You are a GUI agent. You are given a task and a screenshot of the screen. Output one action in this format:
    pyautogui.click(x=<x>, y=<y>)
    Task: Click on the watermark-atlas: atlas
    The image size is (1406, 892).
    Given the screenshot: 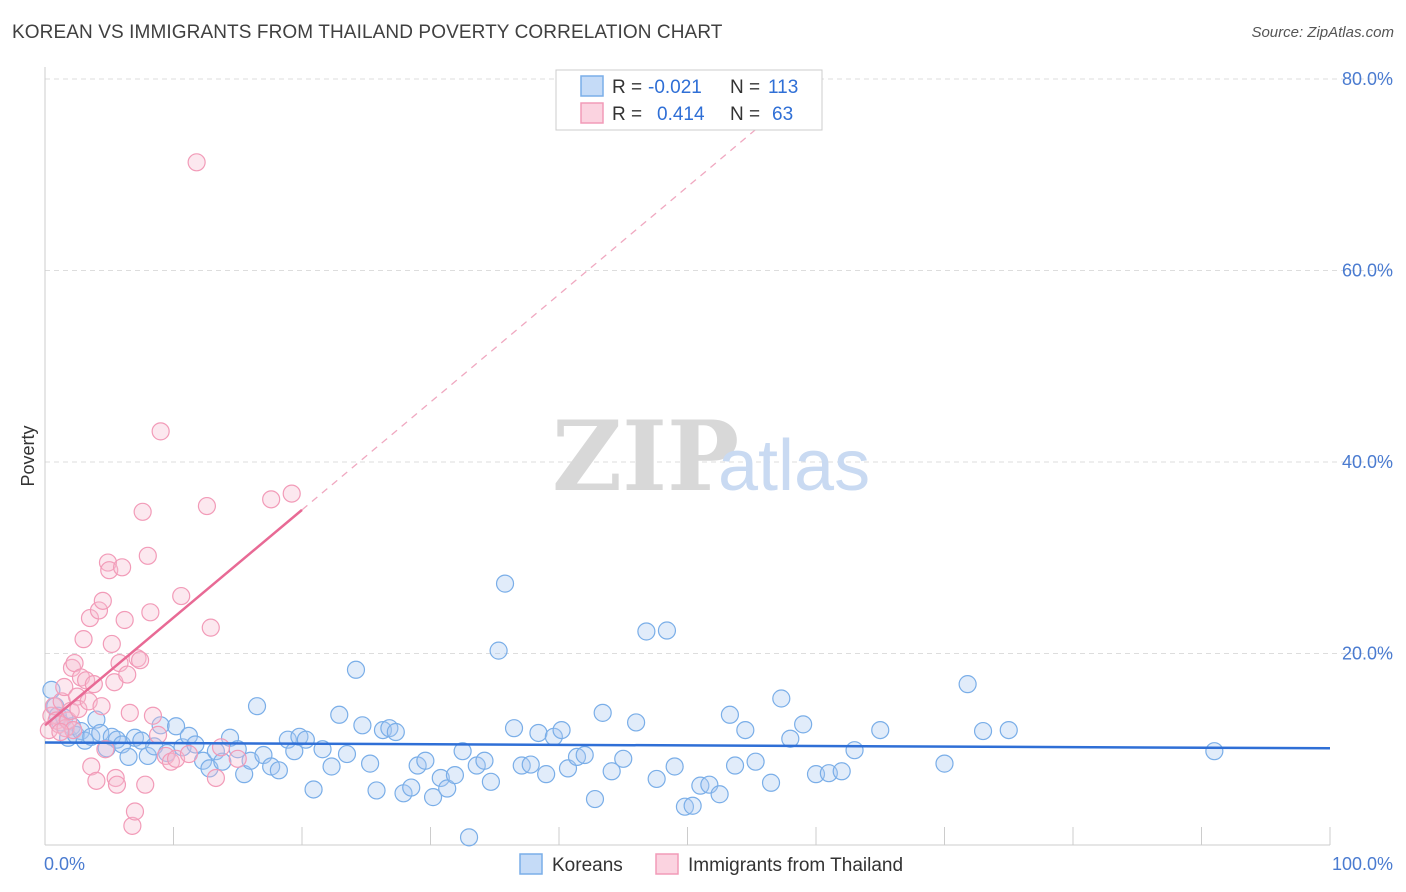 What is the action you would take?
    pyautogui.click(x=794, y=466)
    